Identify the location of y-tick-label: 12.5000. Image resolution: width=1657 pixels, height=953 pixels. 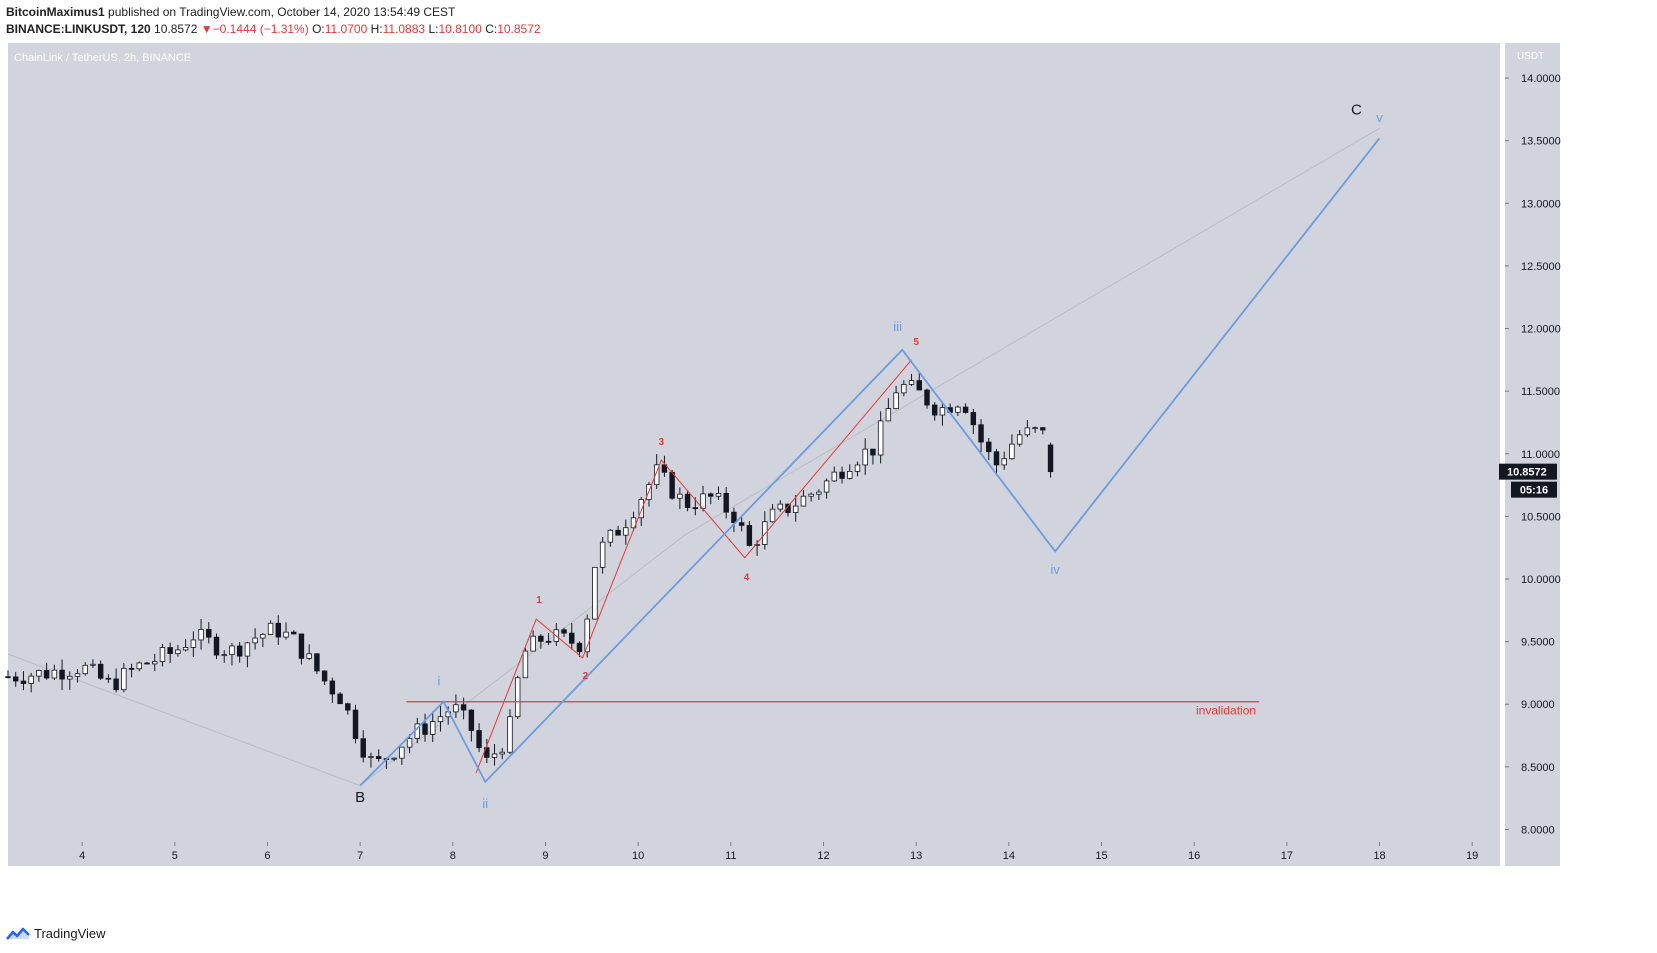
(1541, 267).